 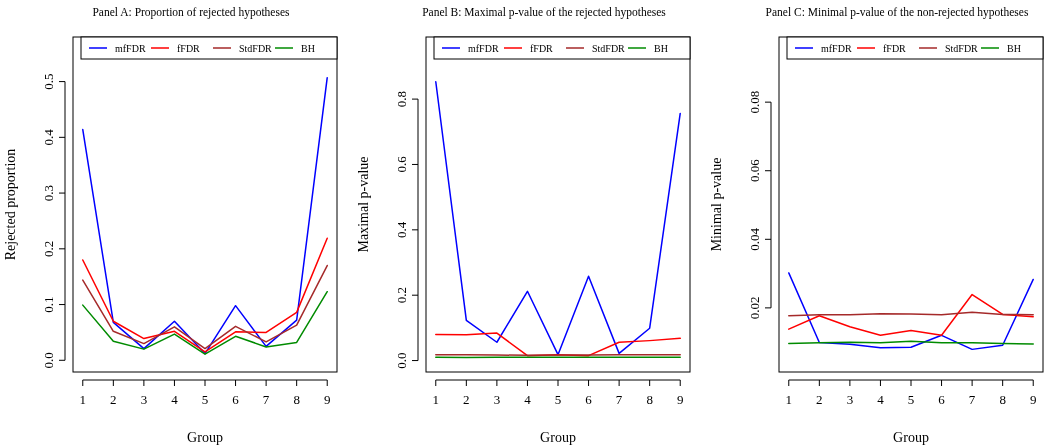 I want to click on chart-title: Panel A: Proportion of rejected hypotheses, so click(x=191, y=12).